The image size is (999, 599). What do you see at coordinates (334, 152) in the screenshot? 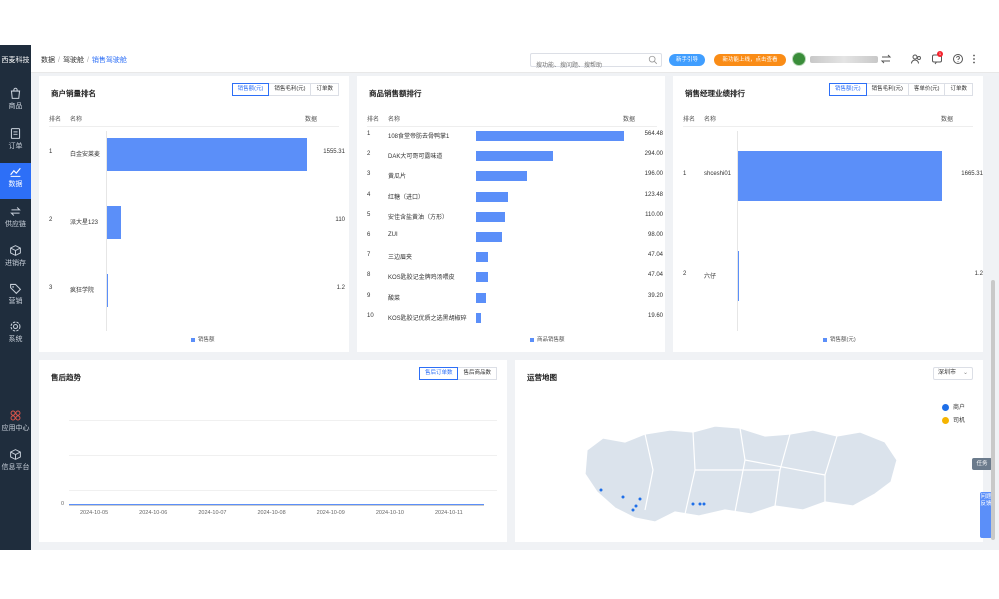
I see `rank-value: 1555.31` at bounding box center [334, 152].